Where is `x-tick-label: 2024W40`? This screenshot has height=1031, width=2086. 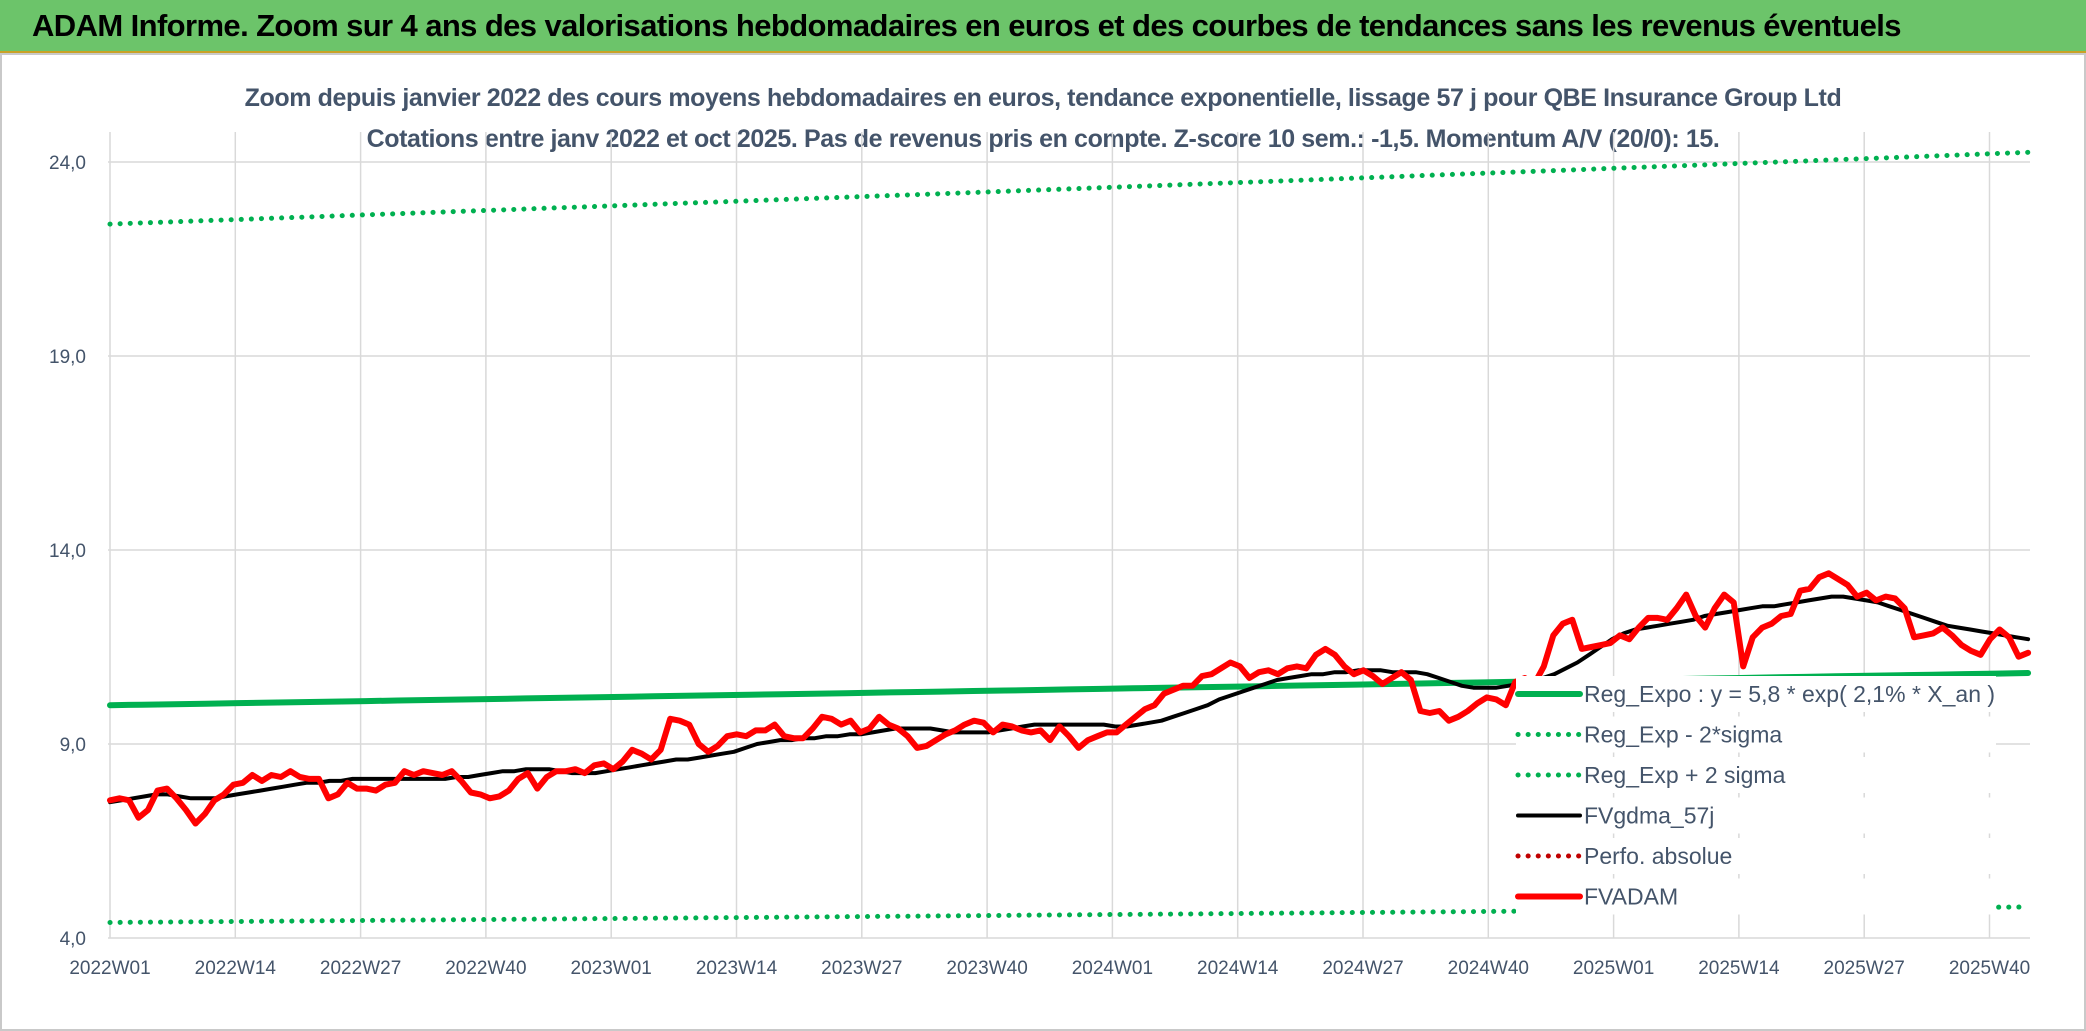
x-tick-label: 2024W40 is located at coordinates (1488, 968).